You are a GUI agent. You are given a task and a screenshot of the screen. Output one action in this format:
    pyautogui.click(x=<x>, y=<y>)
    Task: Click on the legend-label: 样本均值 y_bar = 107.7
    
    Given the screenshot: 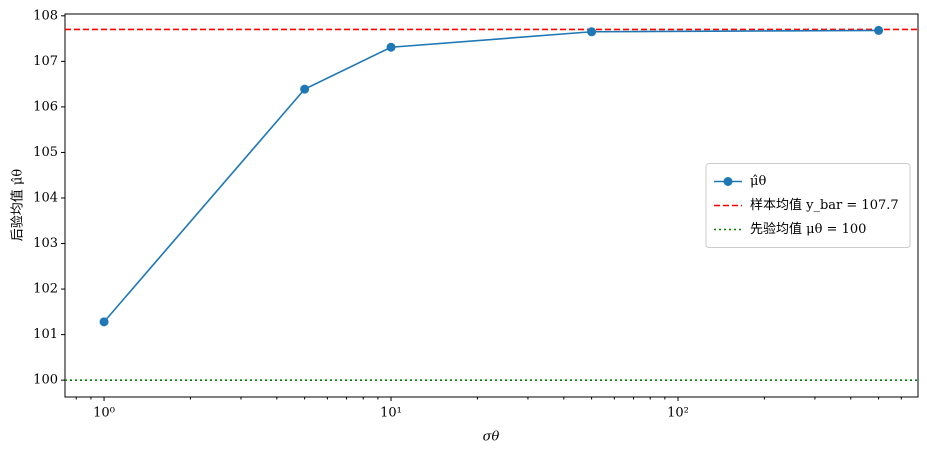 What is the action you would take?
    pyautogui.click(x=824, y=205)
    